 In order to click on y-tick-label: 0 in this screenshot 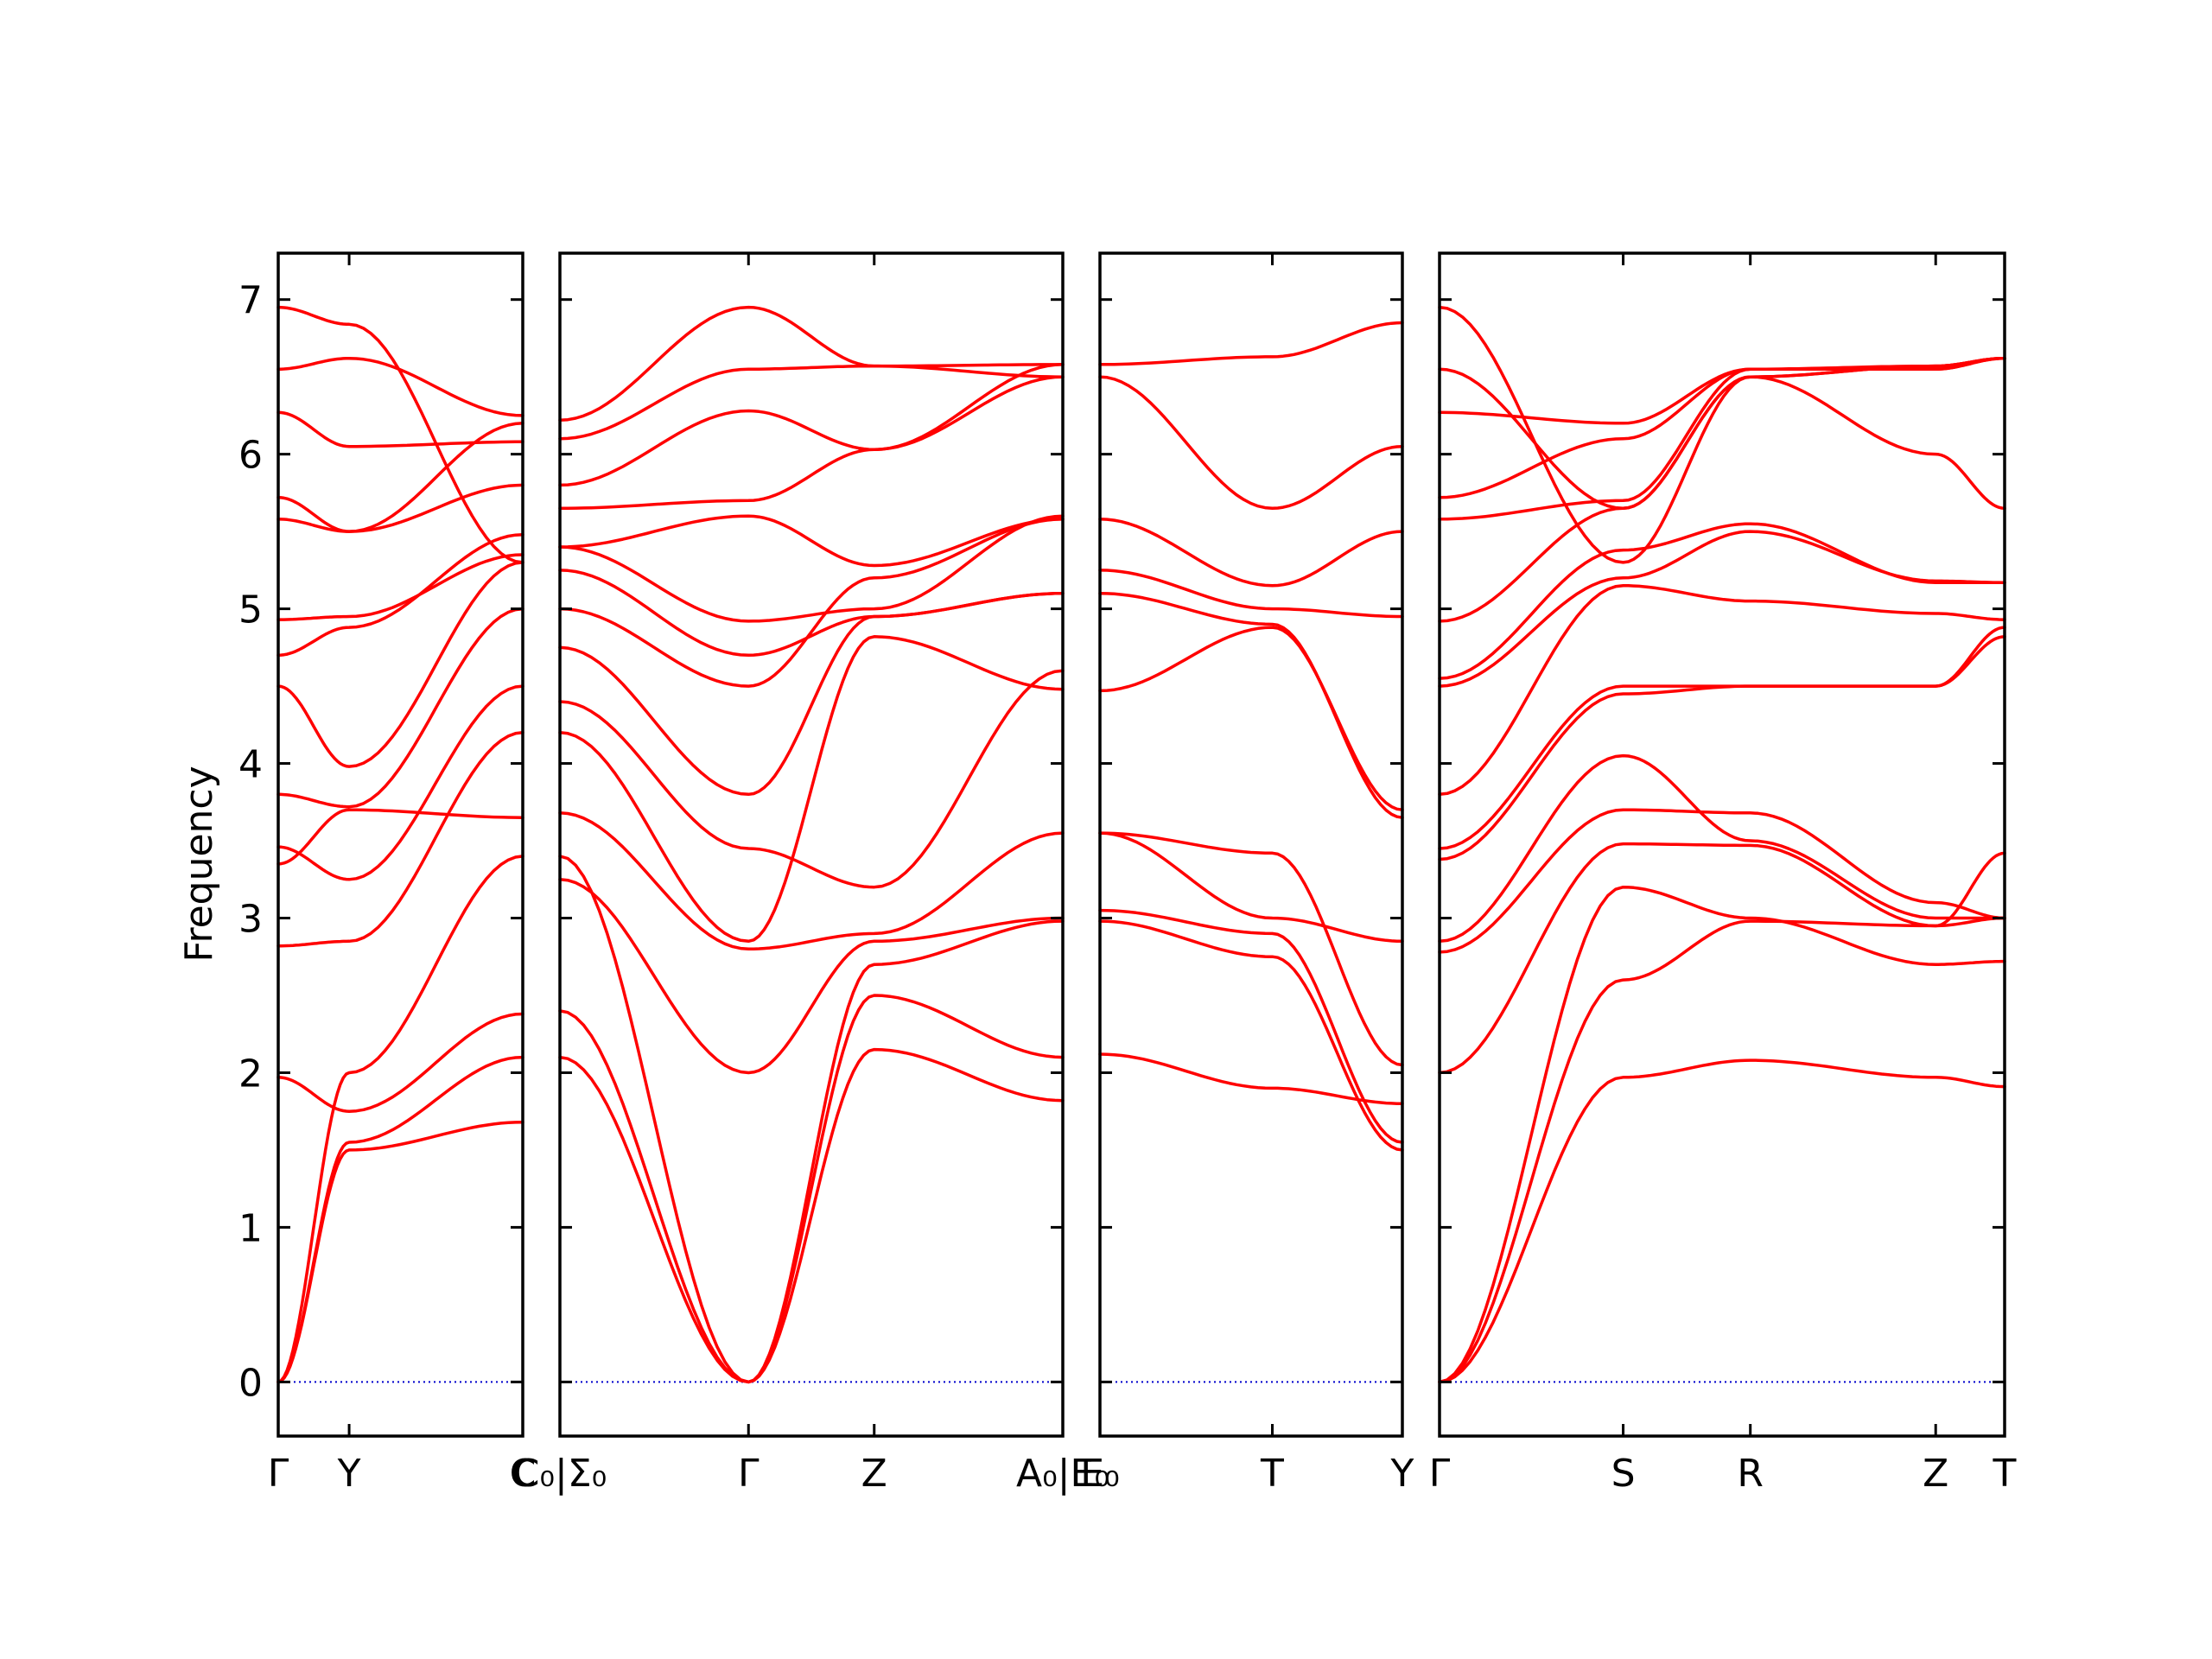, I will do `click(250, 1383)`.